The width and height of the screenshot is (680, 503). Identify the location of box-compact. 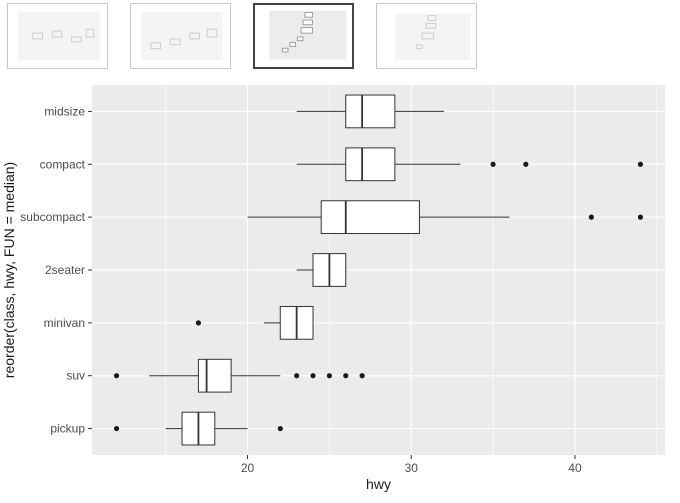
(470, 164).